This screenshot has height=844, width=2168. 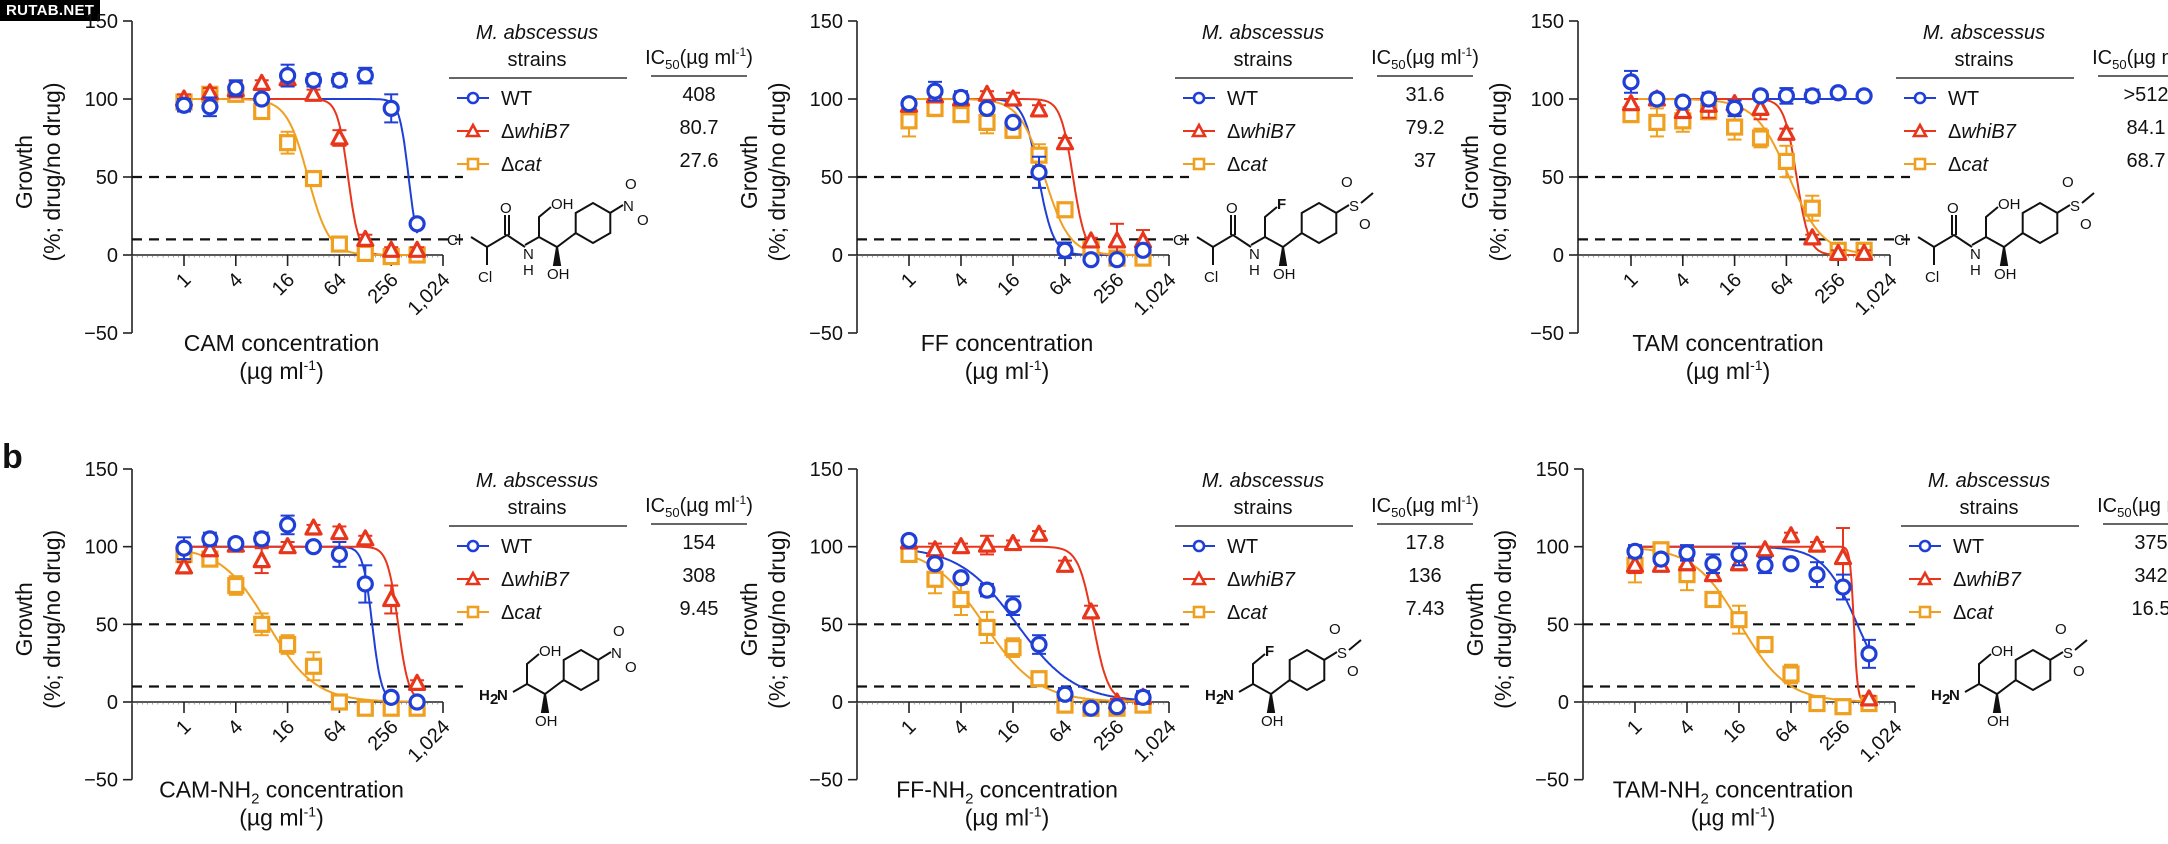 I want to click on ic50-value: 154, so click(x=698, y=543).